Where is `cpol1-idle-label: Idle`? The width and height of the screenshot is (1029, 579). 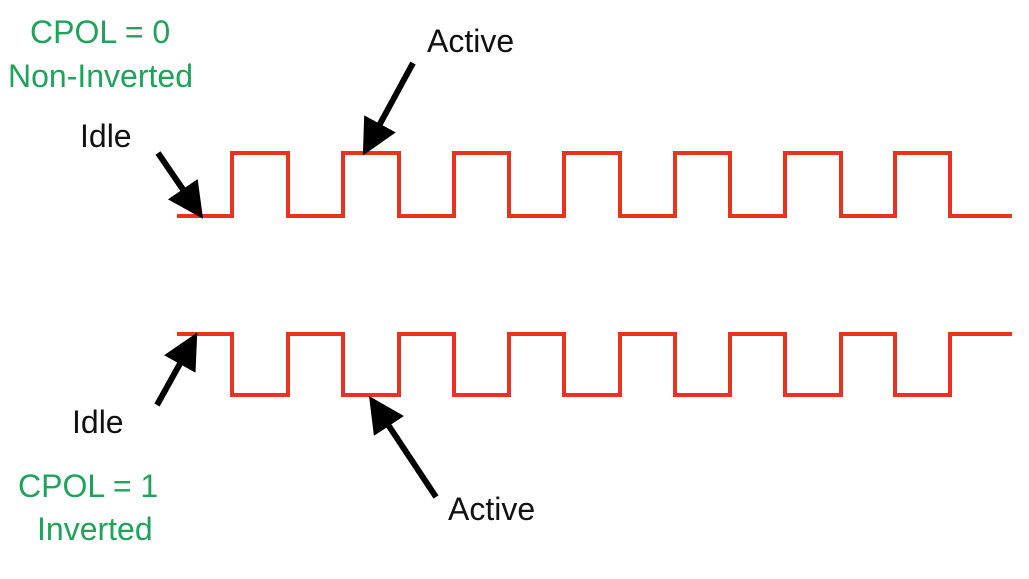
cpol1-idle-label: Idle is located at coordinates (98, 422).